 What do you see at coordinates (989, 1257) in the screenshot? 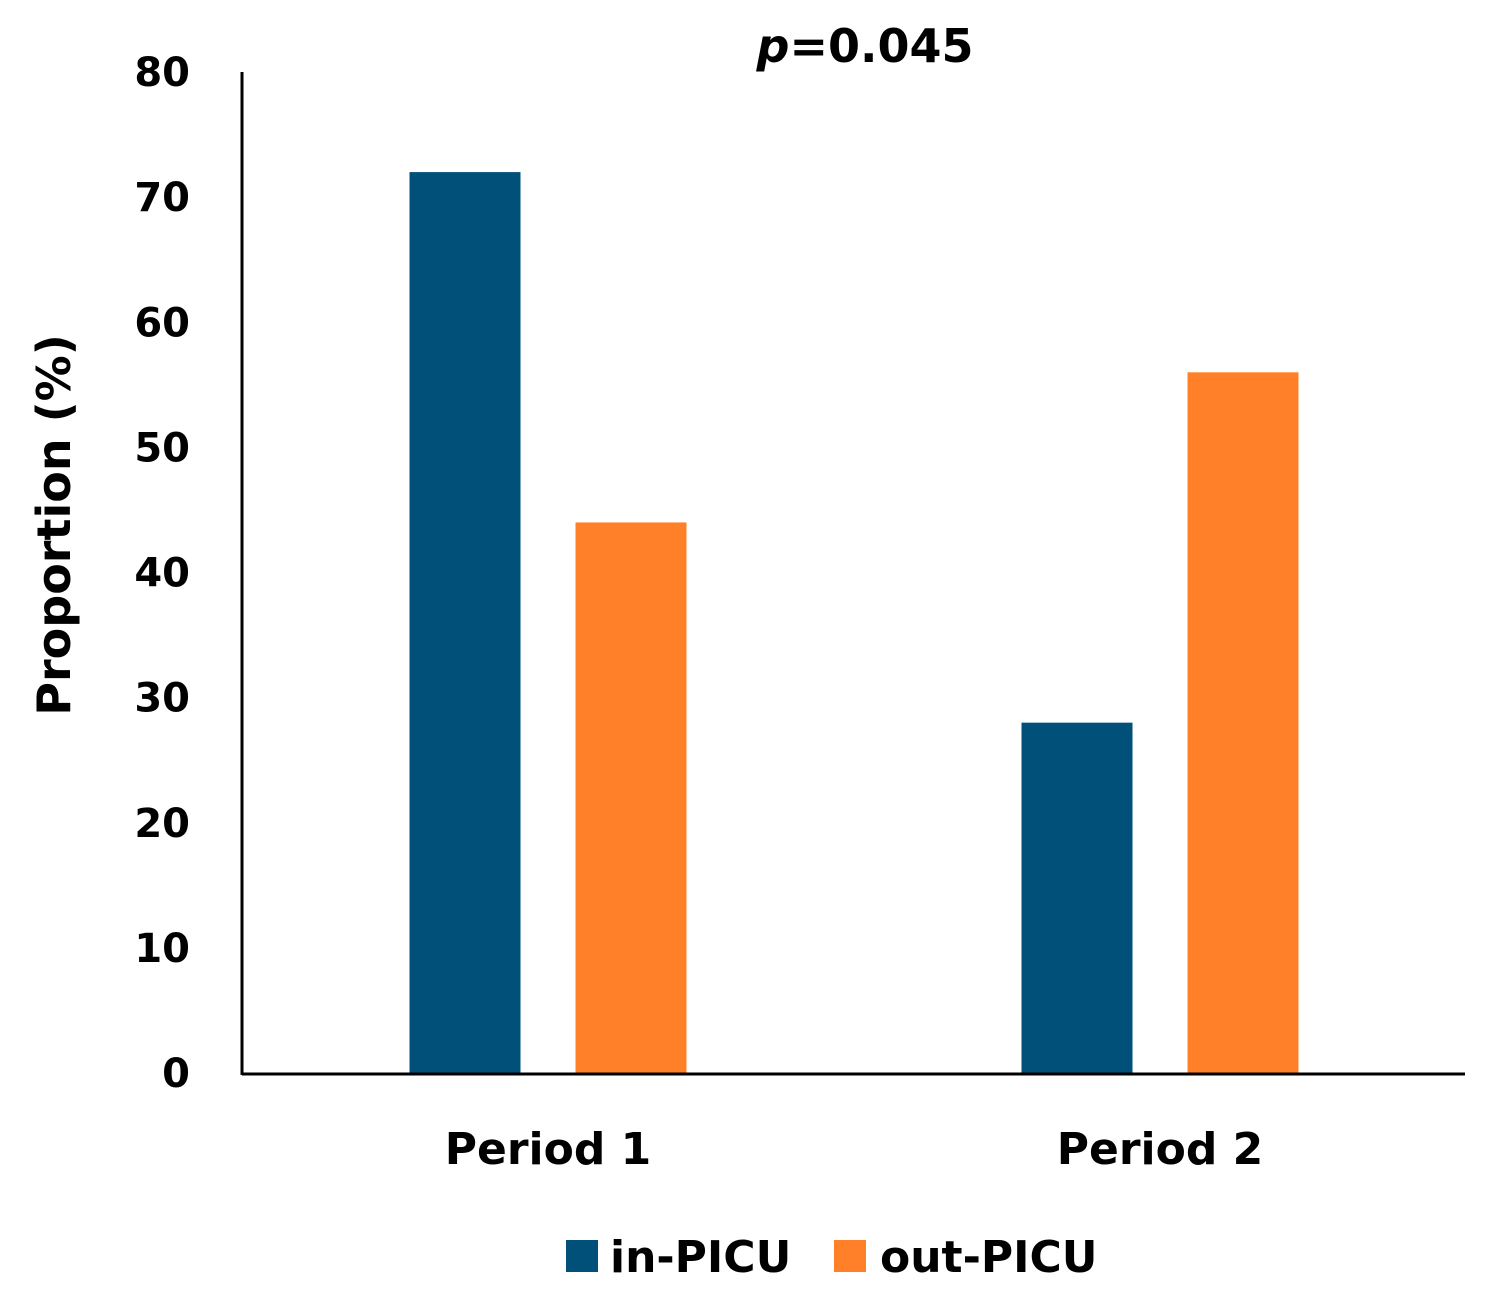
I see `legend-label-out-picu: out-PICU` at bounding box center [989, 1257].